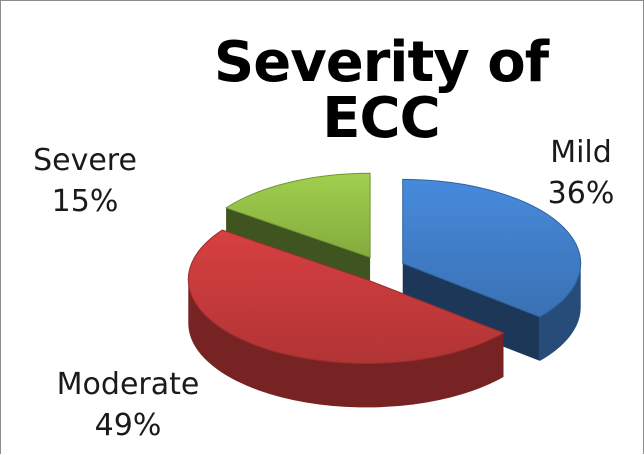 The height and width of the screenshot is (455, 644). What do you see at coordinates (128, 405) in the screenshot?
I see `slice-label-moderate: Moderate 49%` at bounding box center [128, 405].